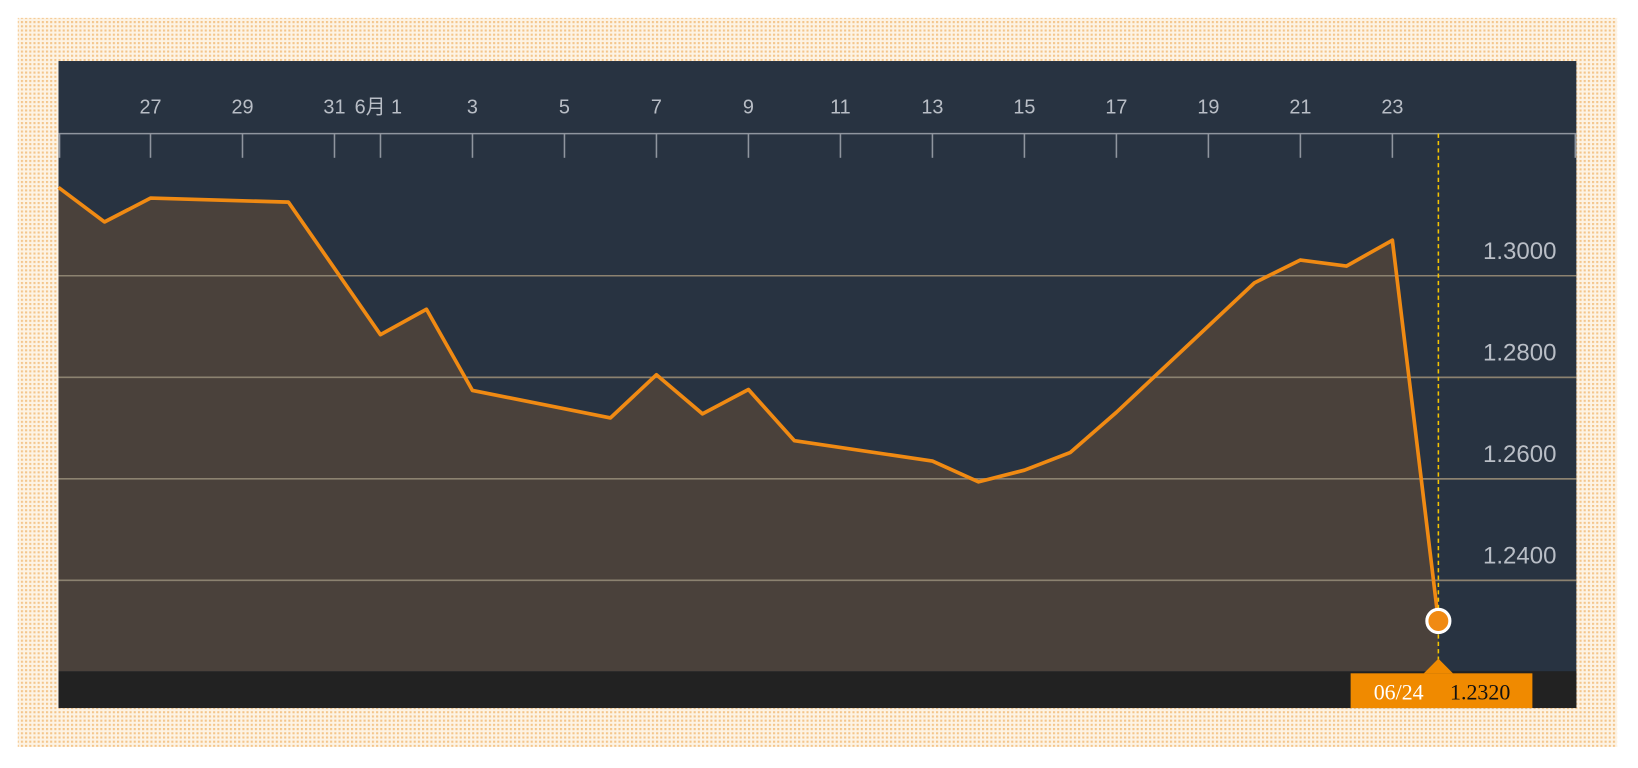 The image size is (1638, 768). I want to click on y-tick-label: 1.2400, so click(1519, 555).